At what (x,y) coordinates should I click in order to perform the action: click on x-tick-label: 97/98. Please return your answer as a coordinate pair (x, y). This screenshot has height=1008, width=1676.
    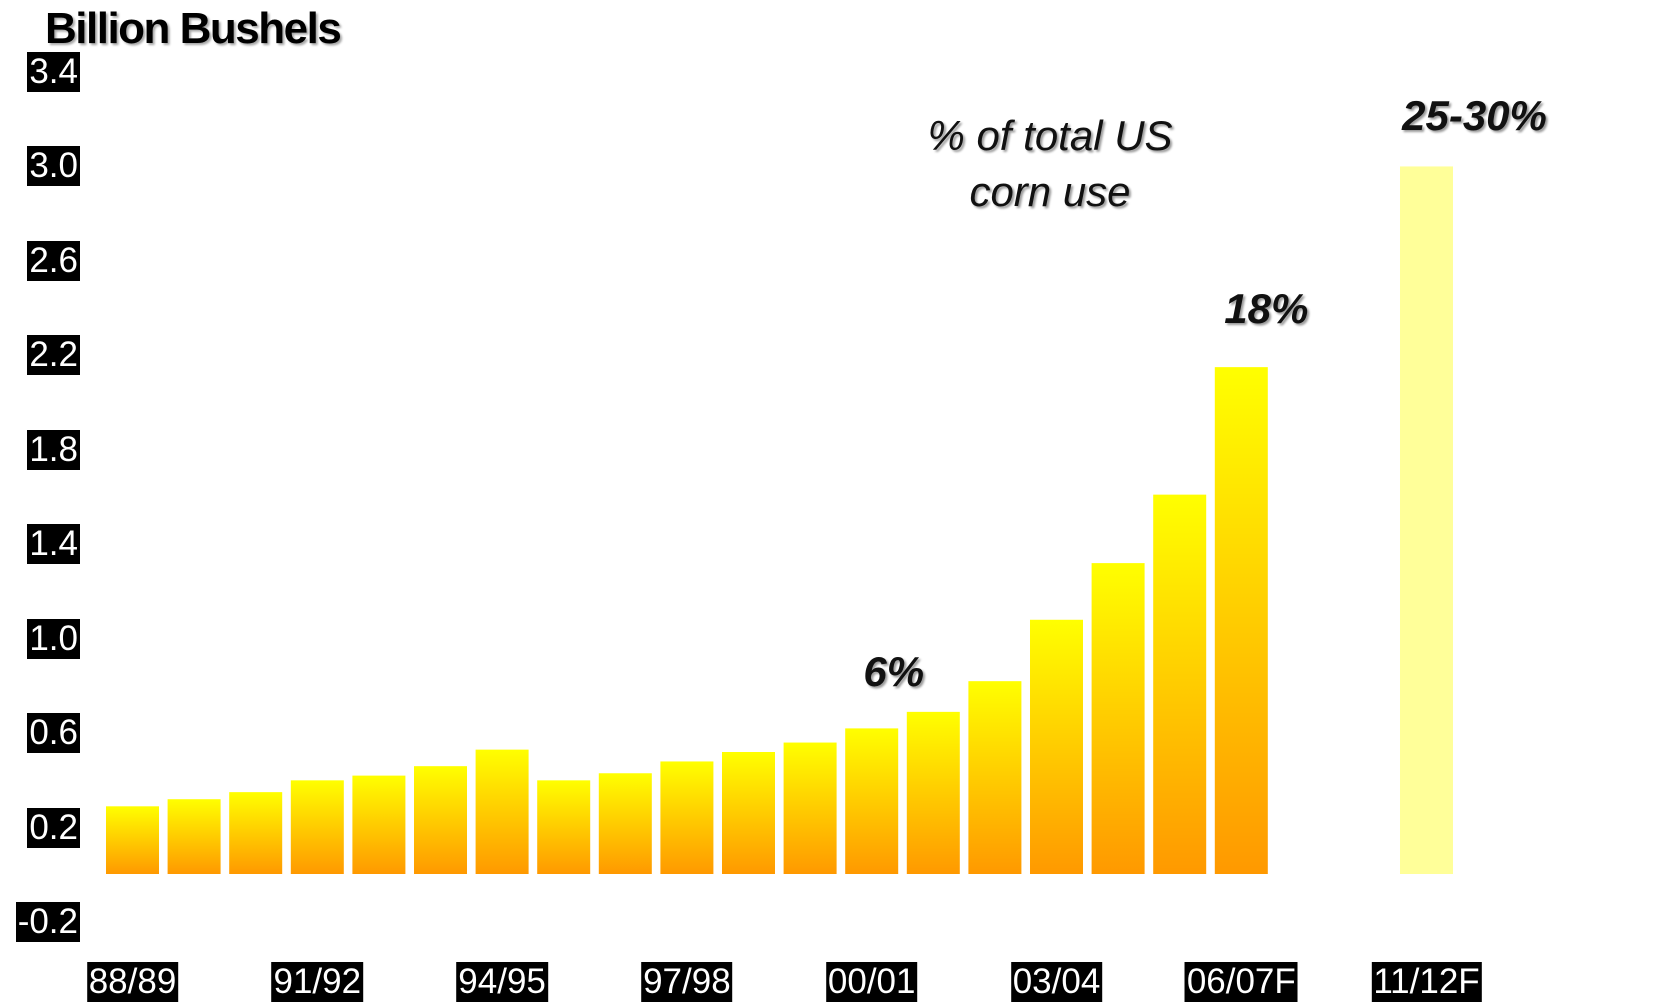
    Looking at the image, I should click on (687, 982).